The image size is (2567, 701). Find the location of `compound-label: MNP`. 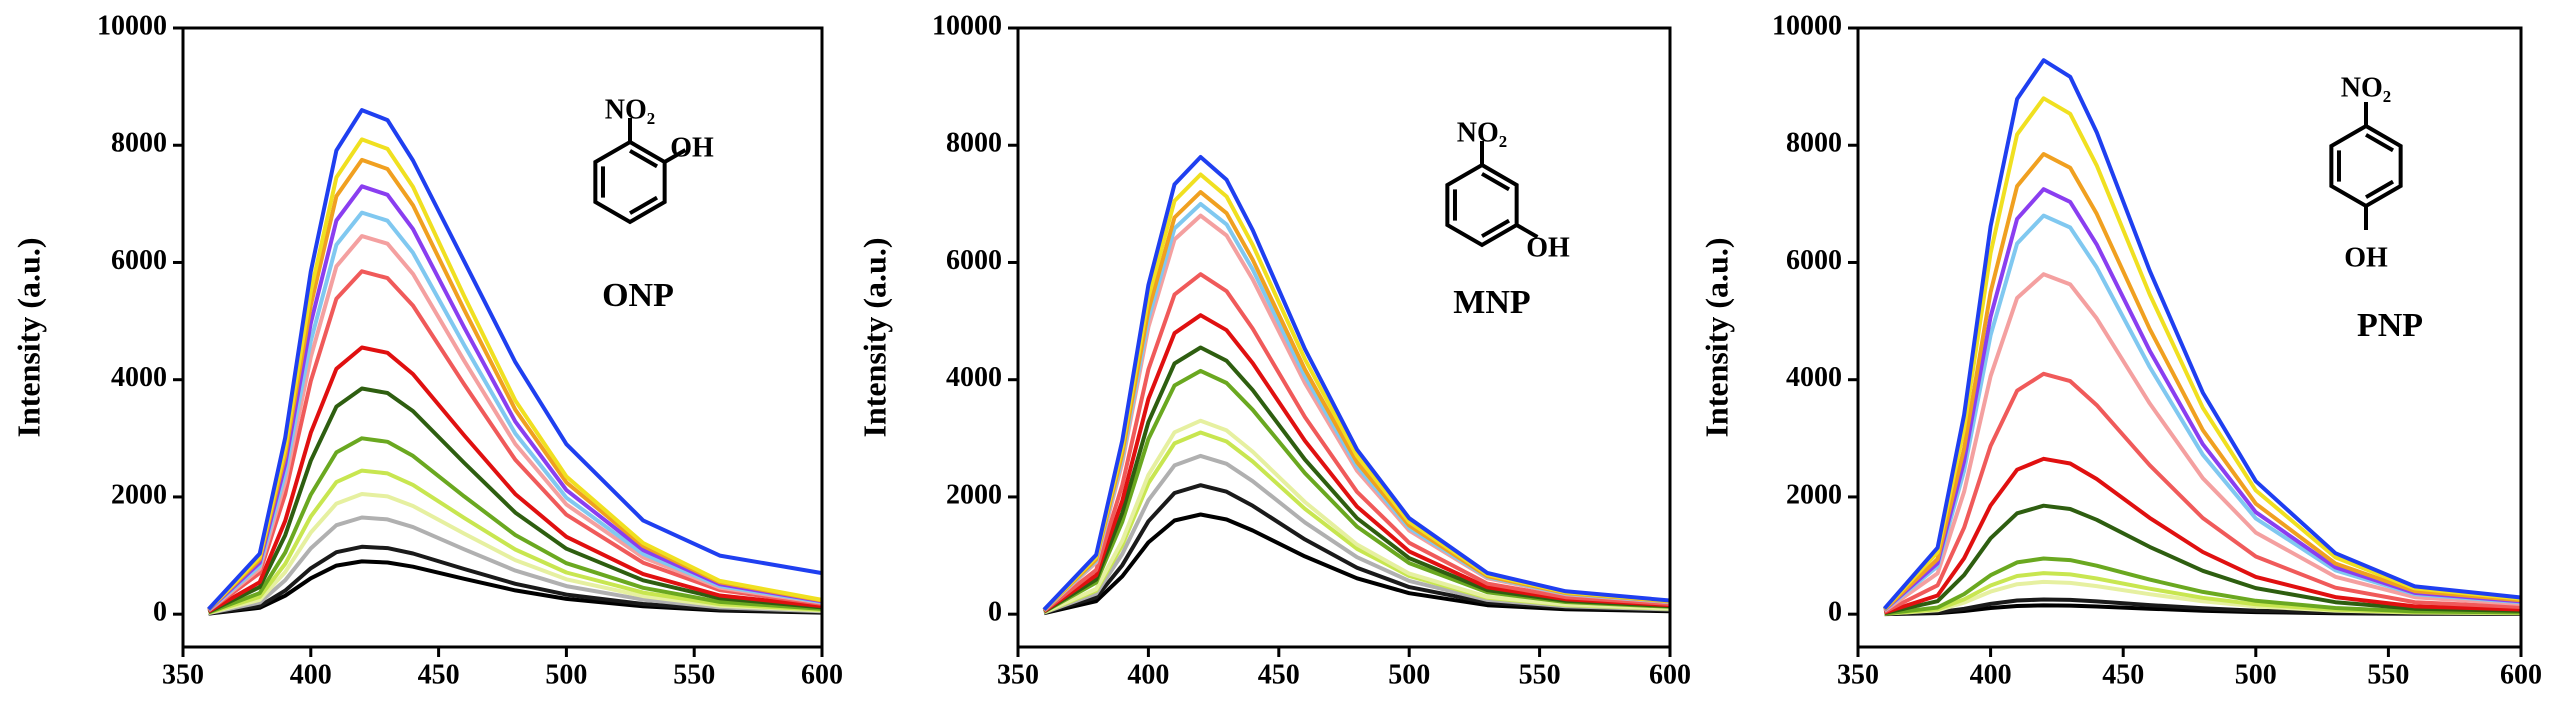

compound-label: MNP is located at coordinates (1491, 302).